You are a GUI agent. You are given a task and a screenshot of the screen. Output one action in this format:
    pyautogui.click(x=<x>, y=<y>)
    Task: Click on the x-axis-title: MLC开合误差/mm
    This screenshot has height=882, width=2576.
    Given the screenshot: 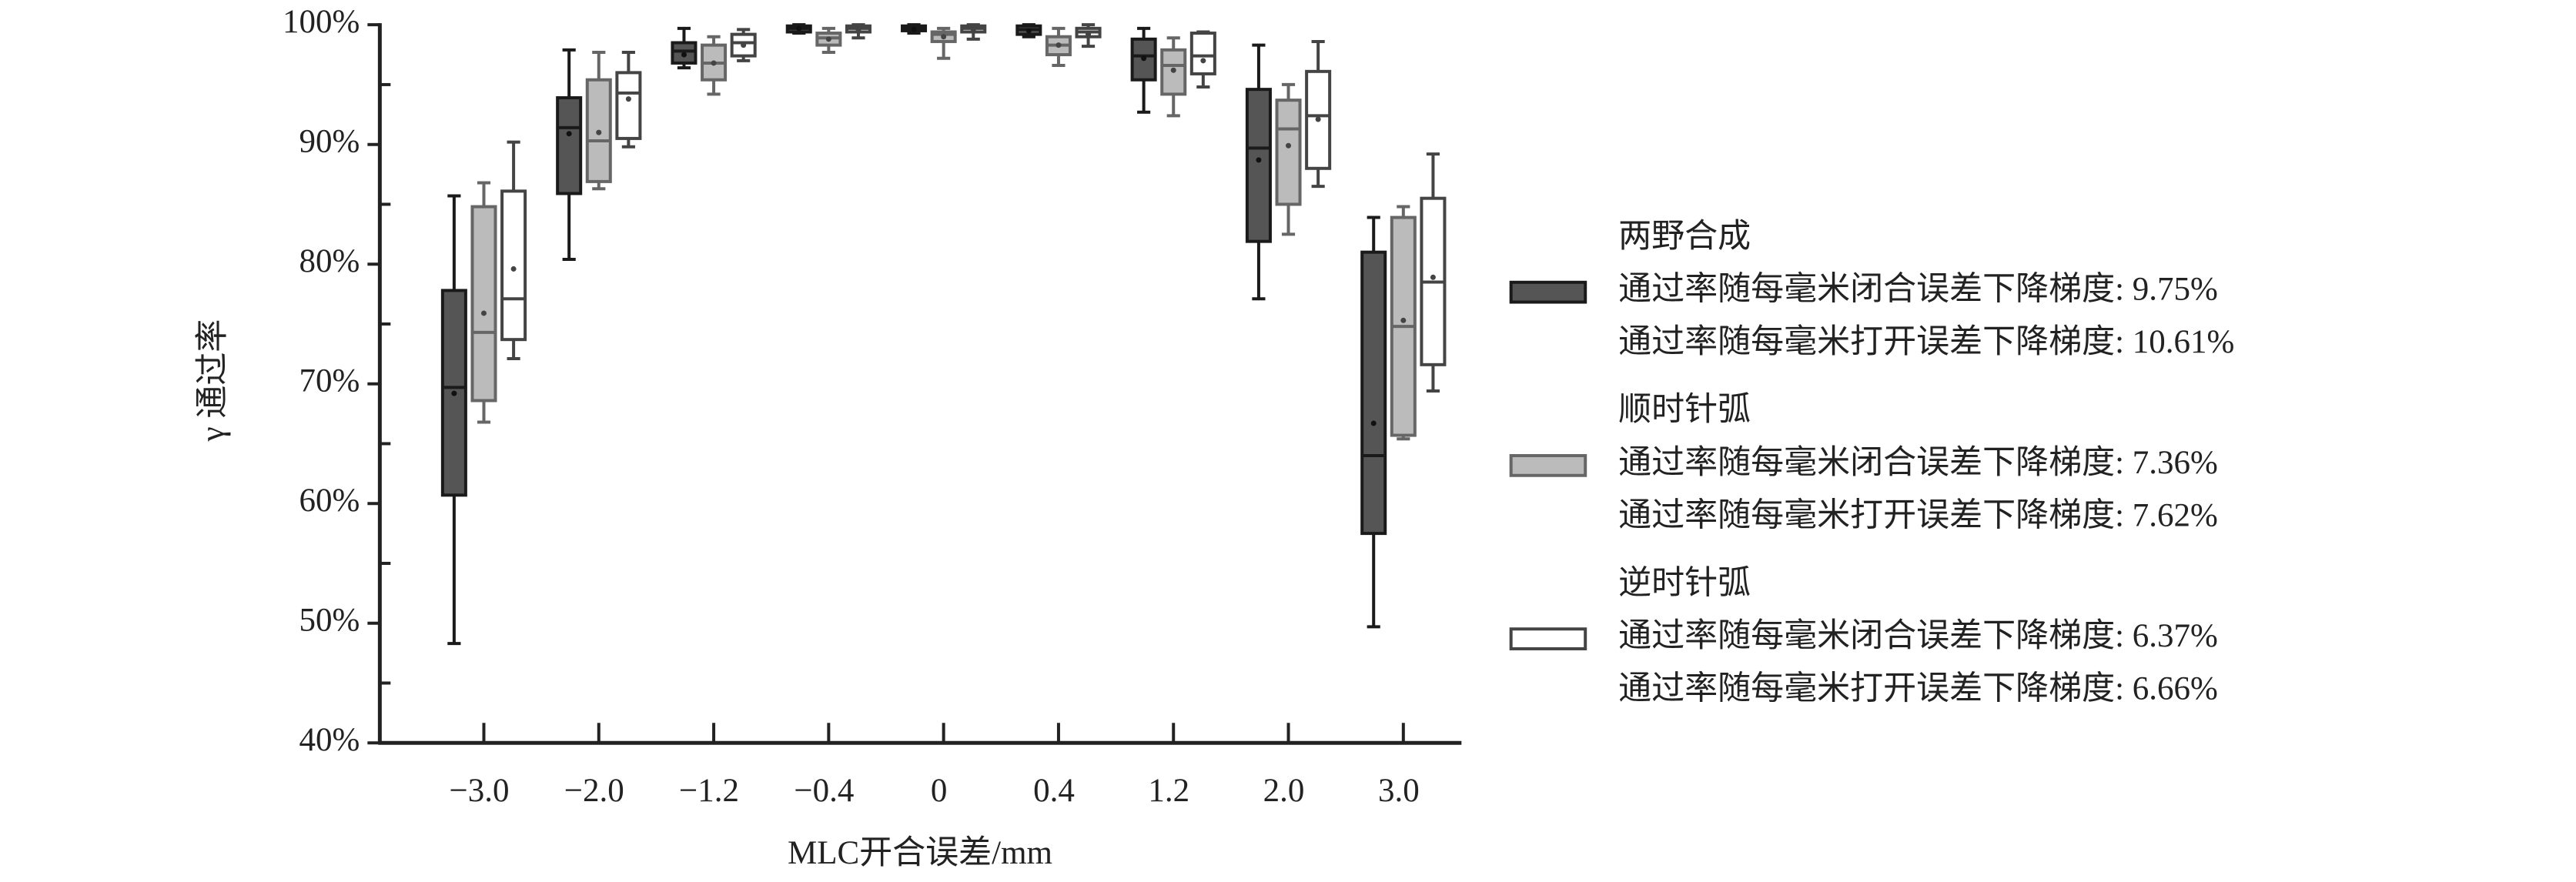 What is the action you would take?
    pyautogui.click(x=920, y=853)
    